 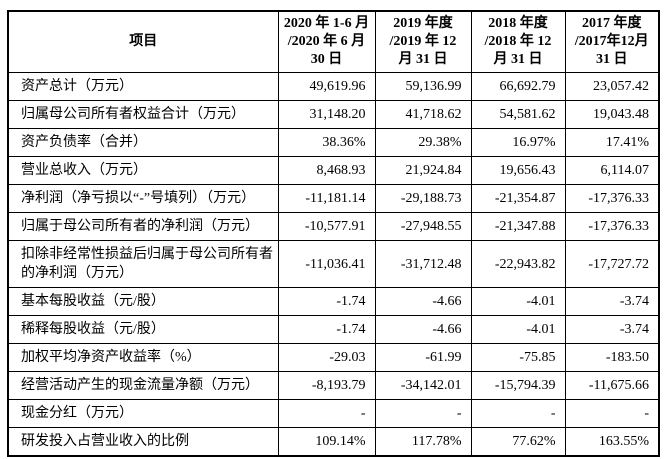 I want to click on value-cell: -11,675.66, so click(x=612, y=385).